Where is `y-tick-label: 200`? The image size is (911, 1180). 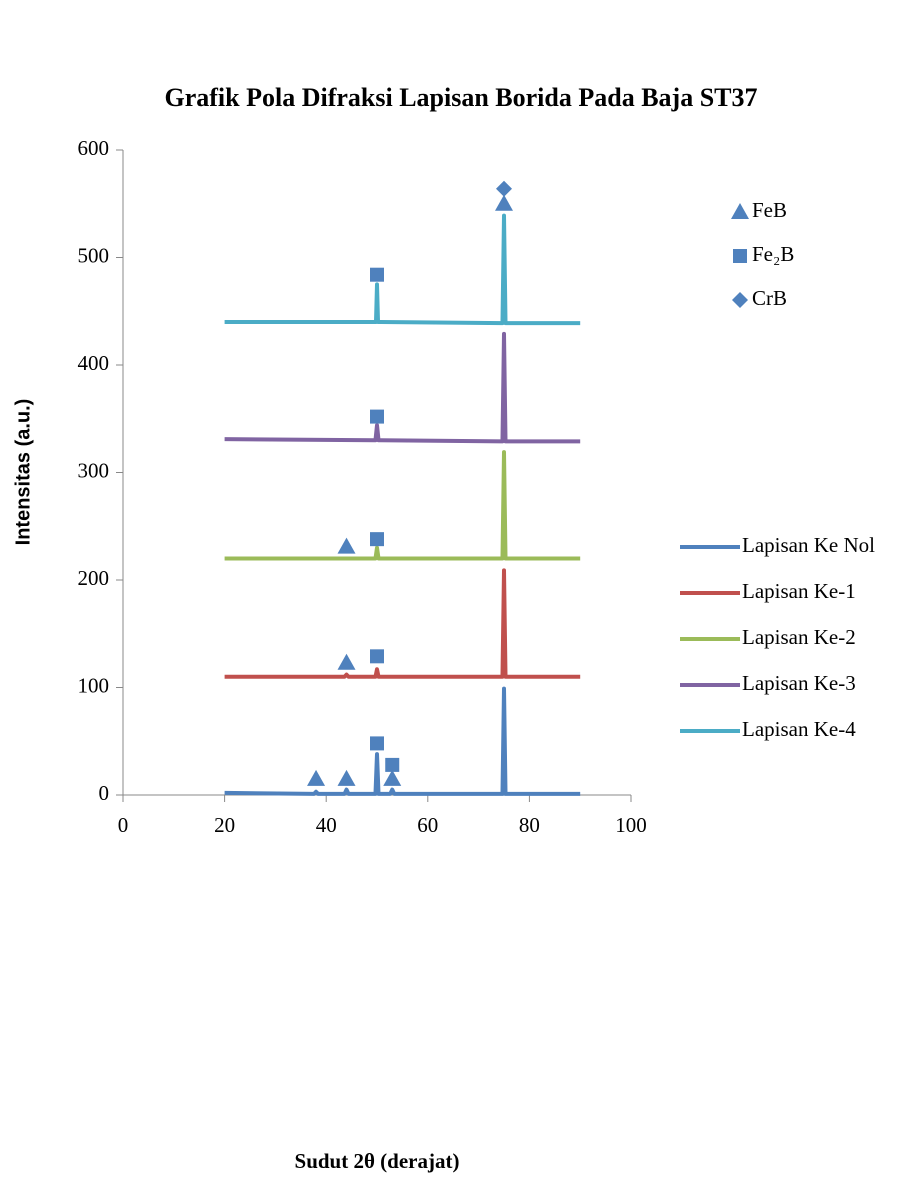 y-tick-label: 200 is located at coordinates (94, 578).